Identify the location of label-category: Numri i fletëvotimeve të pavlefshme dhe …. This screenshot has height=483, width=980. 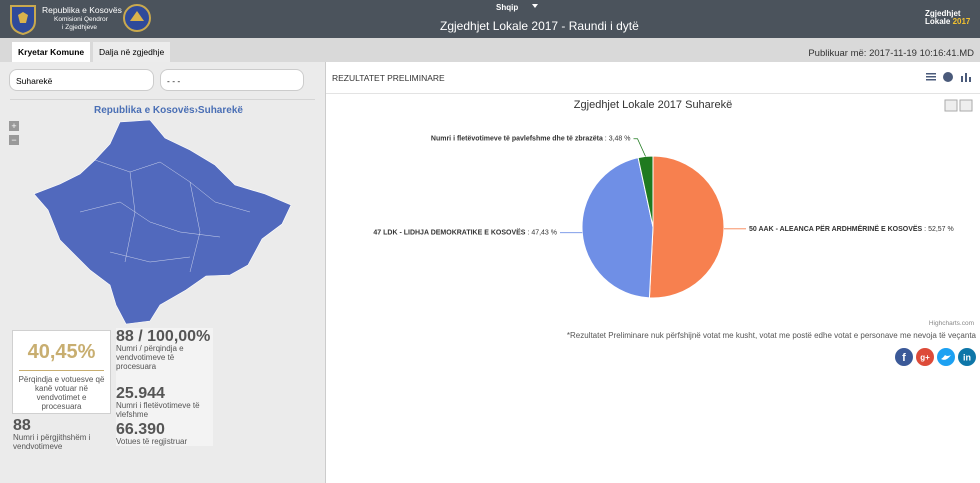
(517, 139).